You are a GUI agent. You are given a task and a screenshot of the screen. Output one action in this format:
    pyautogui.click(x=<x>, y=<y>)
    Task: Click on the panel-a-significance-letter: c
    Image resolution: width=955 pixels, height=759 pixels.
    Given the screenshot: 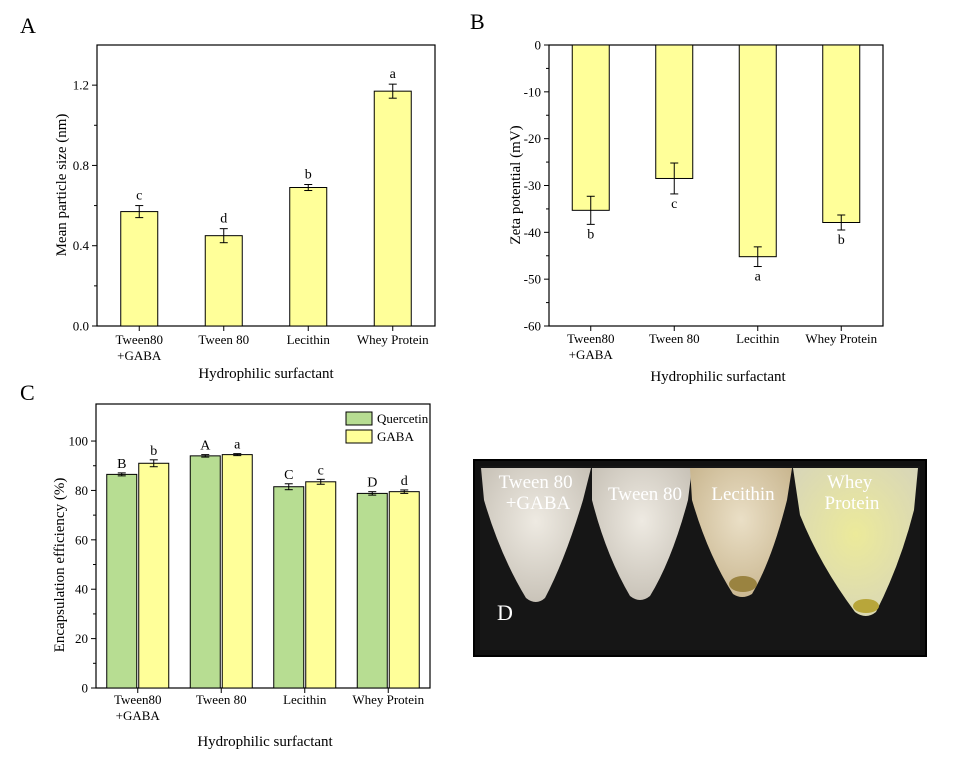 What is the action you would take?
    pyautogui.click(x=139, y=196)
    